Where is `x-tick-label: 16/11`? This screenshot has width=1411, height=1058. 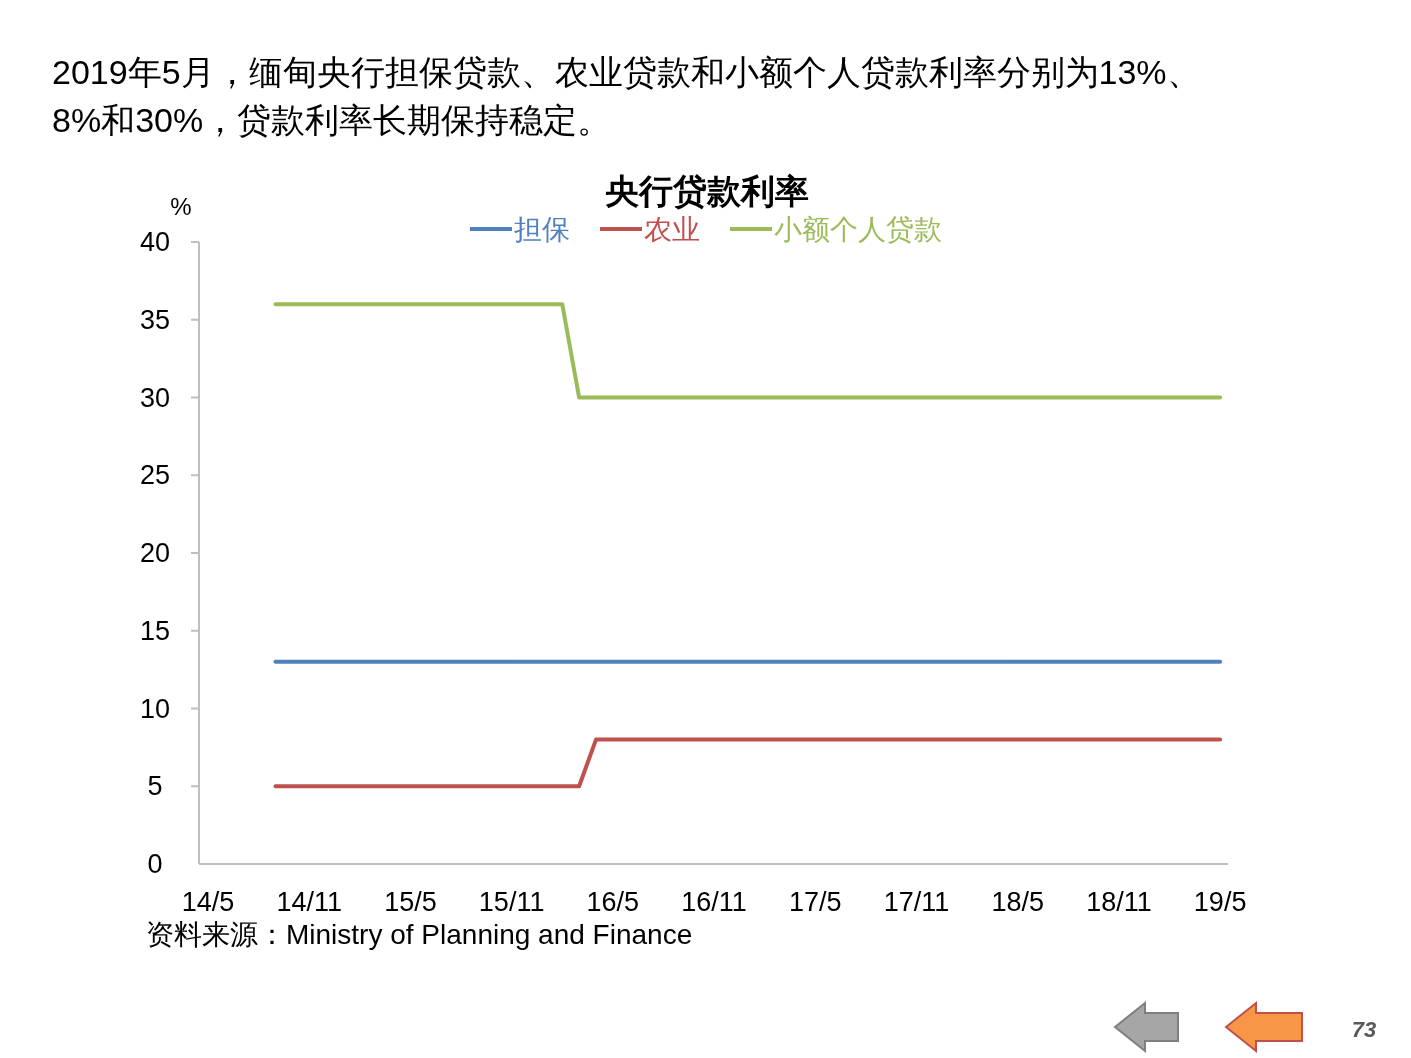
x-tick-label: 16/11 is located at coordinates (714, 902).